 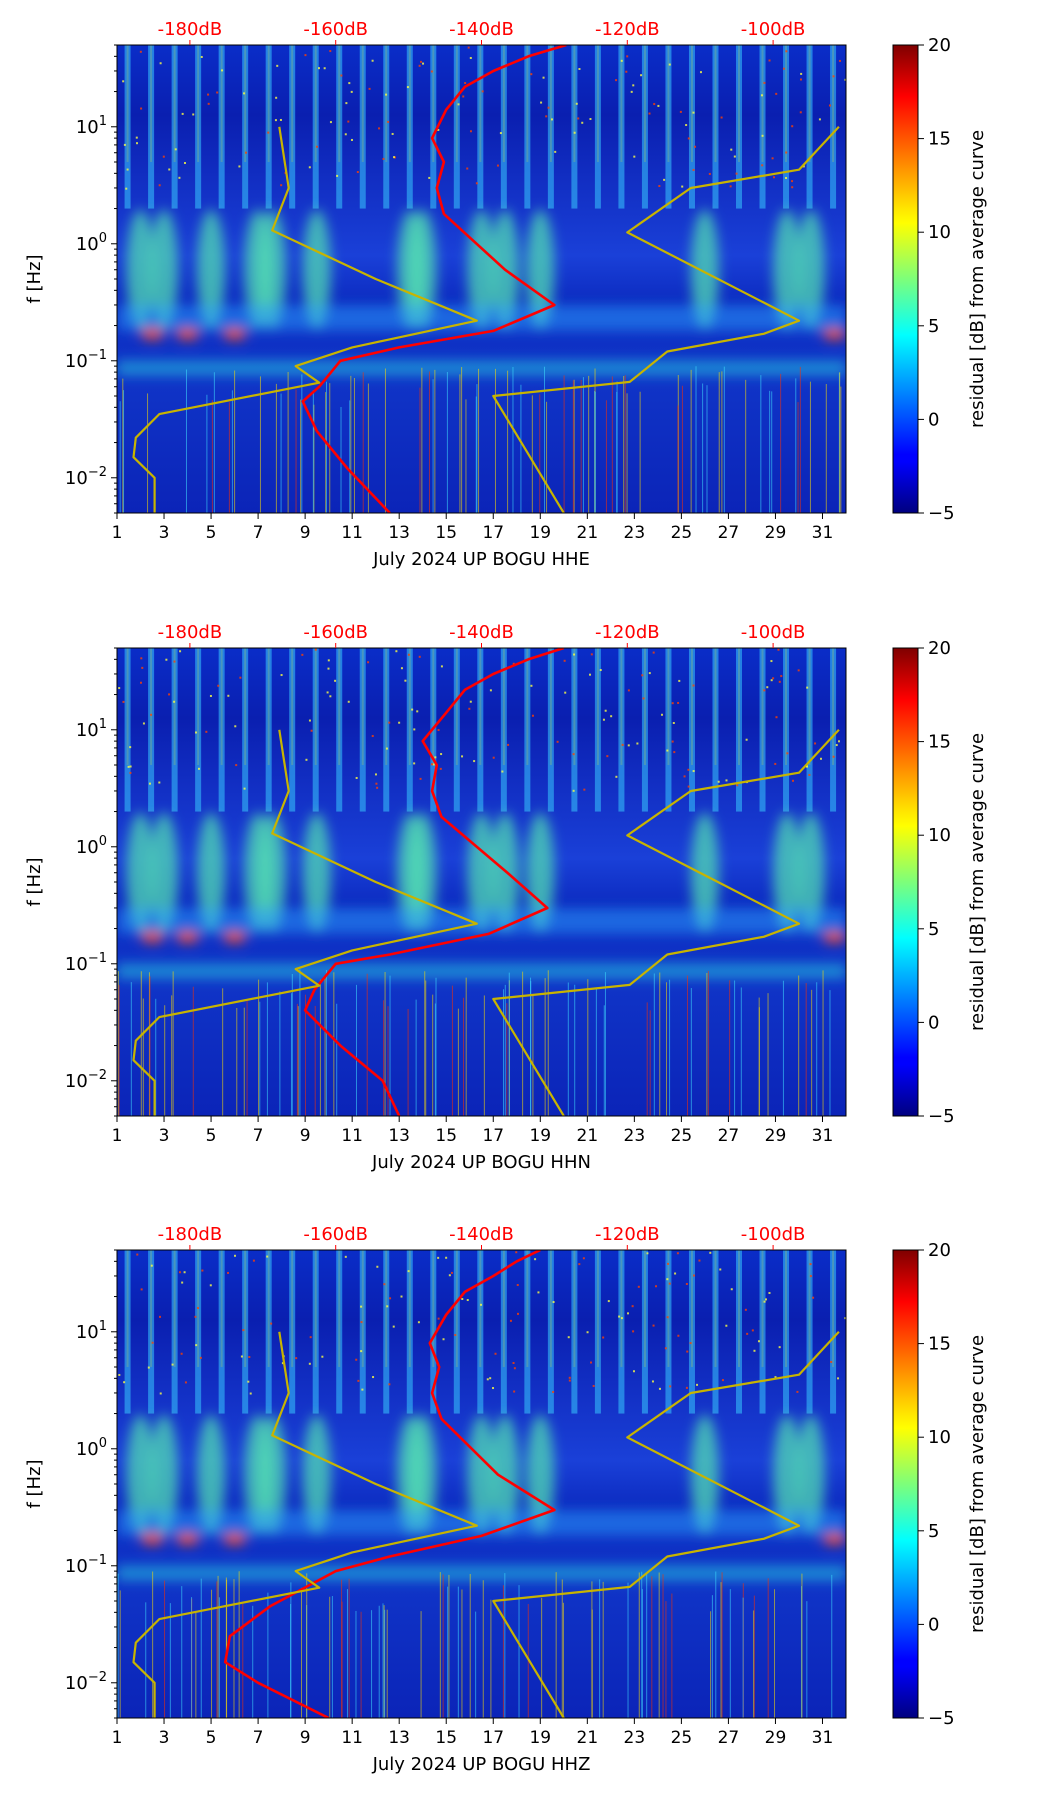 What do you see at coordinates (481, 559) in the screenshot?
I see `x-axis-label: July 2024 UP BOGU HHE` at bounding box center [481, 559].